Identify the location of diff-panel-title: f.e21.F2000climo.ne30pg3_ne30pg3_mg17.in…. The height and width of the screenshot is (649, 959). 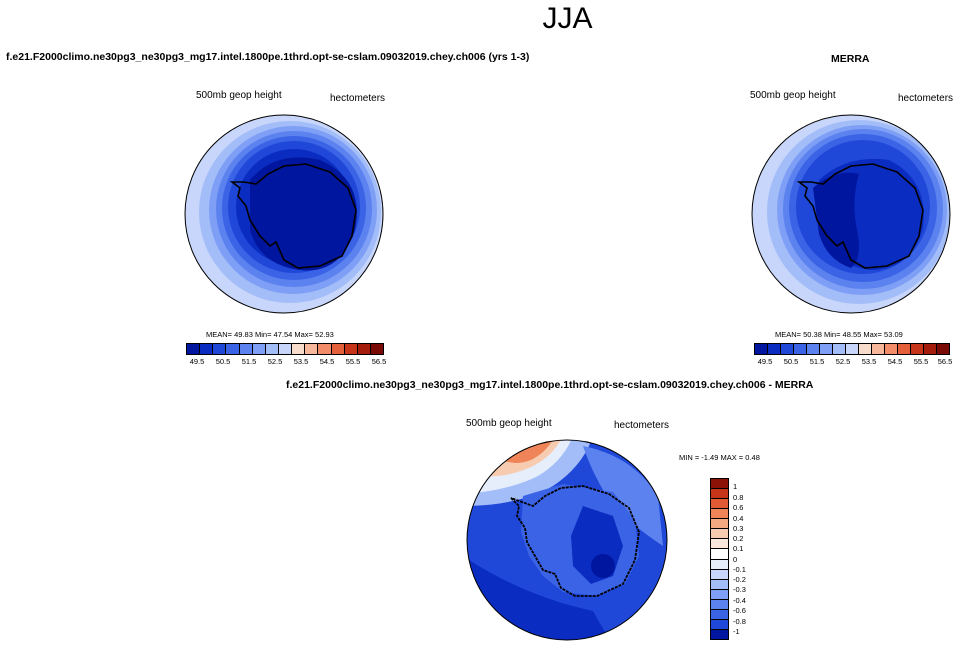
(550, 385).